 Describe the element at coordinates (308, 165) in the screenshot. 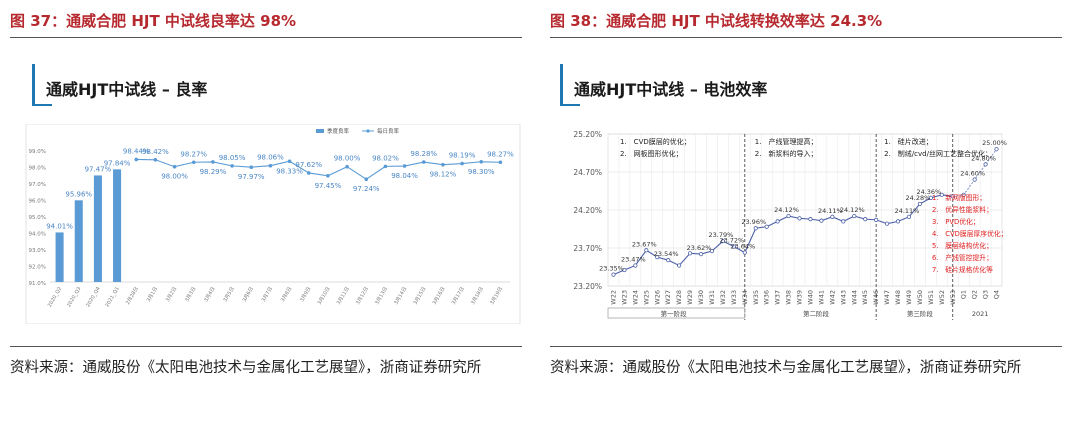

I see `daily-yield-label: 97.62%` at that location.